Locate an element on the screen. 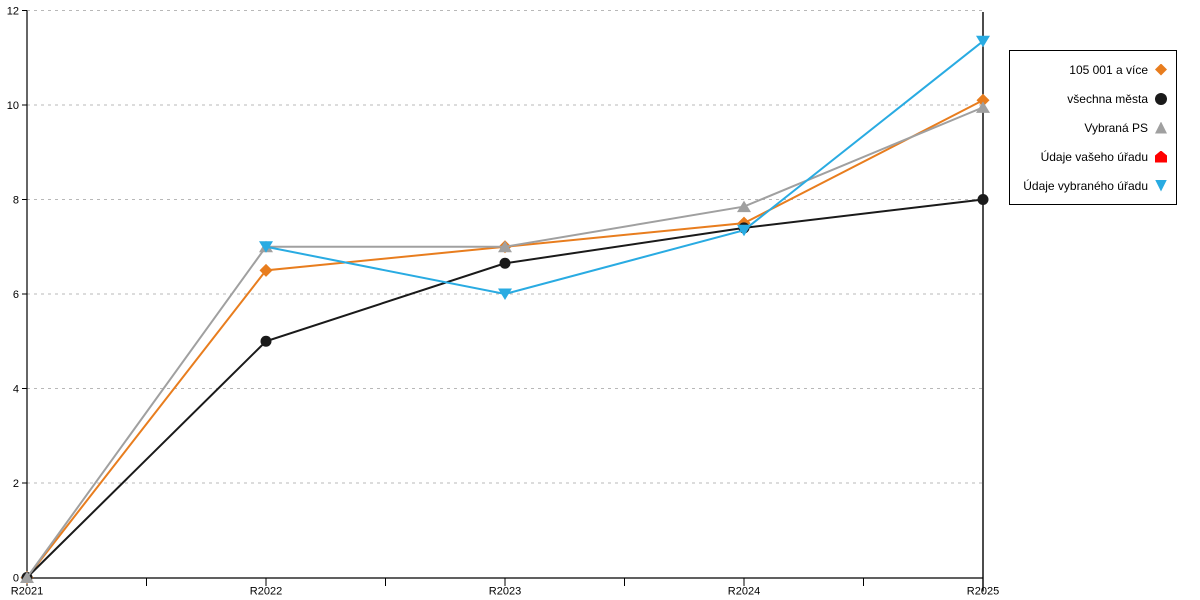 Image resolution: width=1200 pixels, height=600 pixels. legend-label: Vybraná PS is located at coordinates (1116, 127).